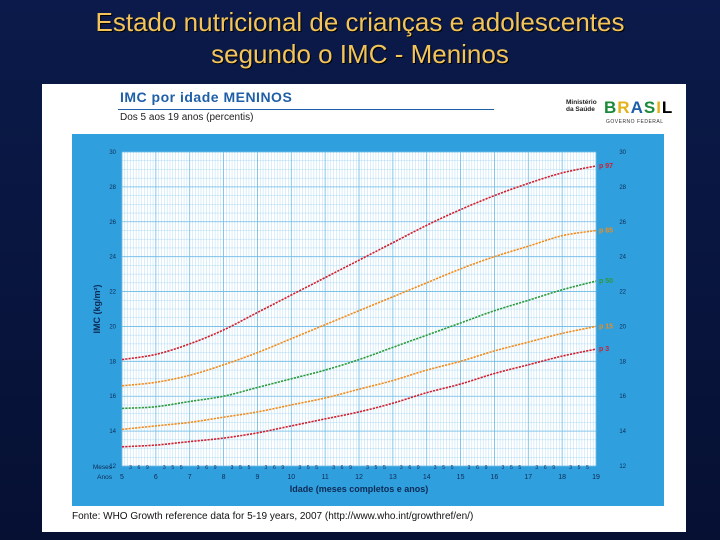  Describe the element at coordinates (596, 477) in the screenshot. I see `x-tick-label: 19` at that location.